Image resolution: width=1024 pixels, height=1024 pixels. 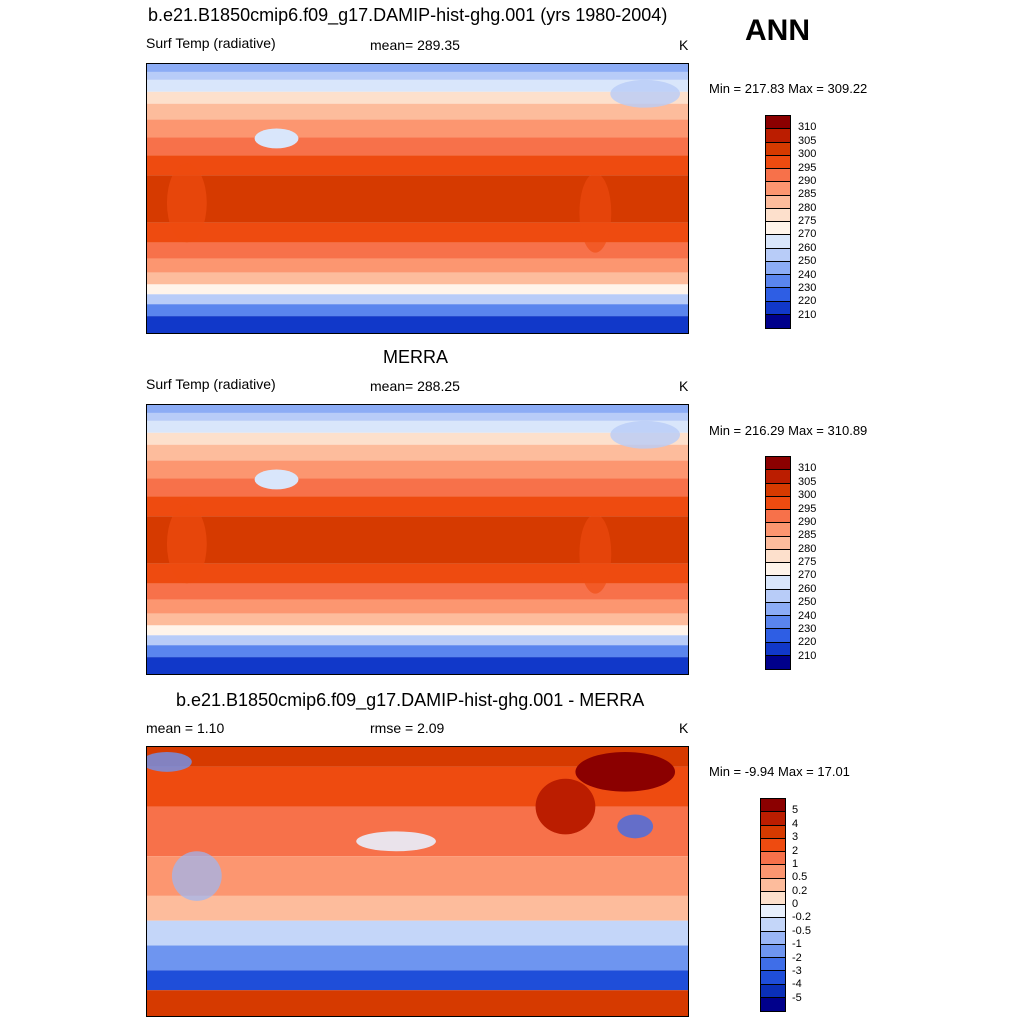 What do you see at coordinates (797, 944) in the screenshot?
I see `colorbar-tick-label: -1` at bounding box center [797, 944].